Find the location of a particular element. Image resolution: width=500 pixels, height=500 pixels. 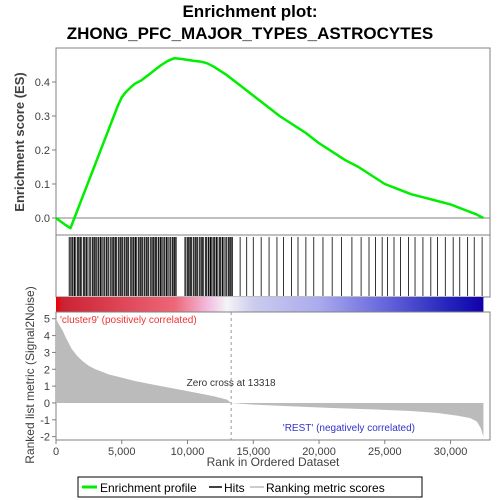

es-y-tick-label: 0.3 is located at coordinates (42, 117).